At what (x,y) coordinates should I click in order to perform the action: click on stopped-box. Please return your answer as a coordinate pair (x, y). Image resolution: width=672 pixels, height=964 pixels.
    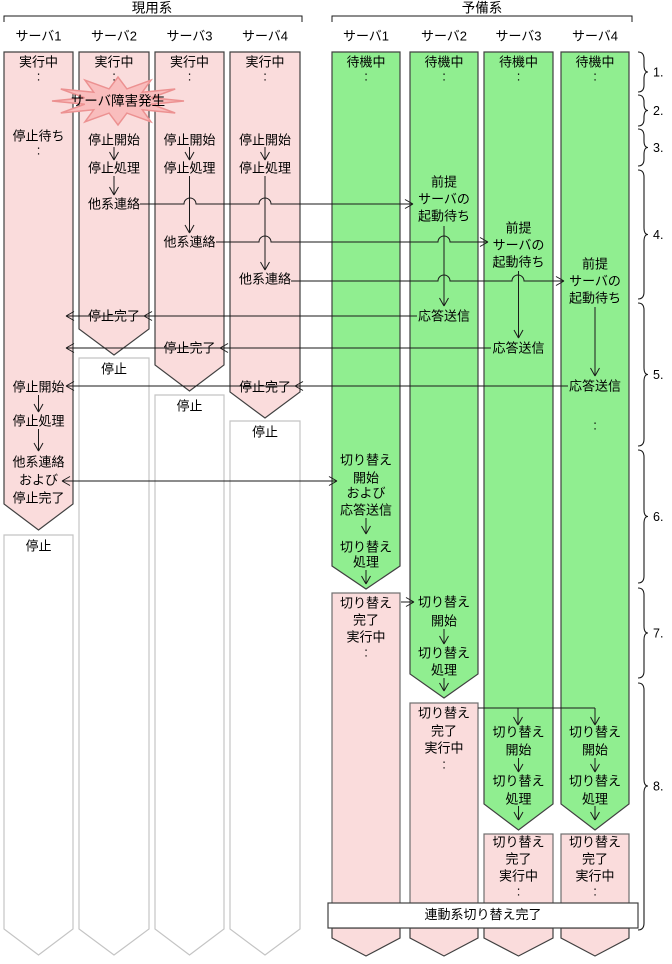
    Looking at the image, I should click on (189, 675).